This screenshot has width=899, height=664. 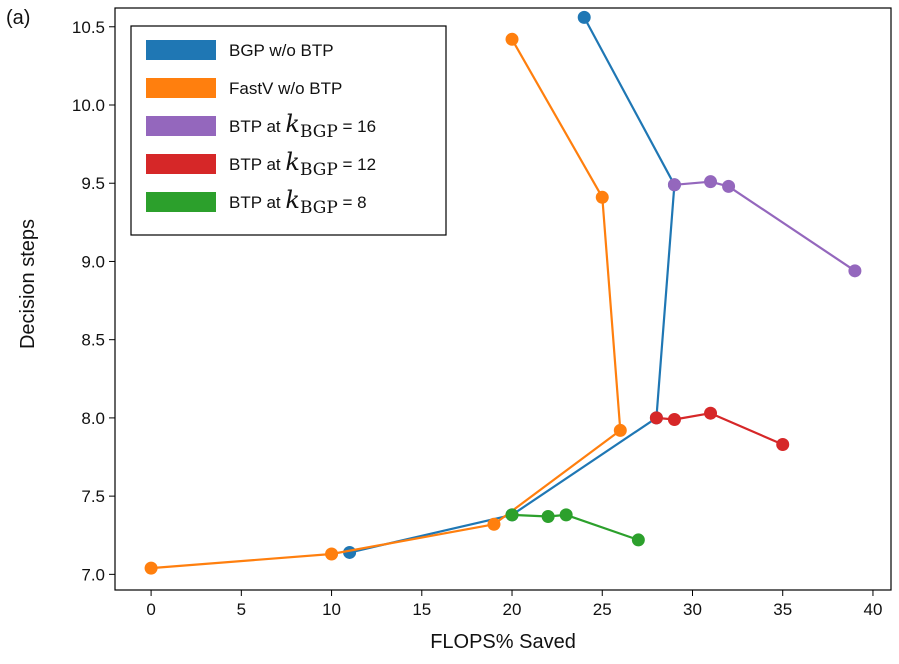 I want to click on y-tick-label: 10.0, so click(x=88, y=105).